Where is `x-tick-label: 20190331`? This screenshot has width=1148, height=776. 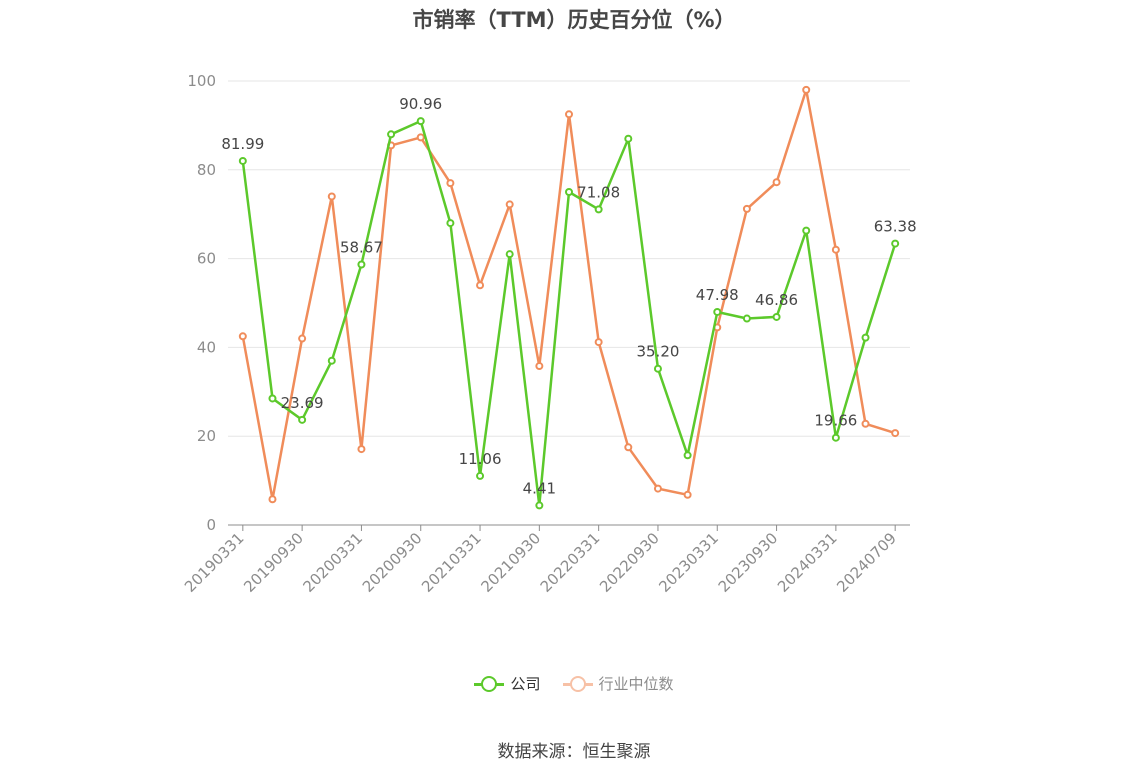 x-tick-label: 20190331 is located at coordinates (214, 562).